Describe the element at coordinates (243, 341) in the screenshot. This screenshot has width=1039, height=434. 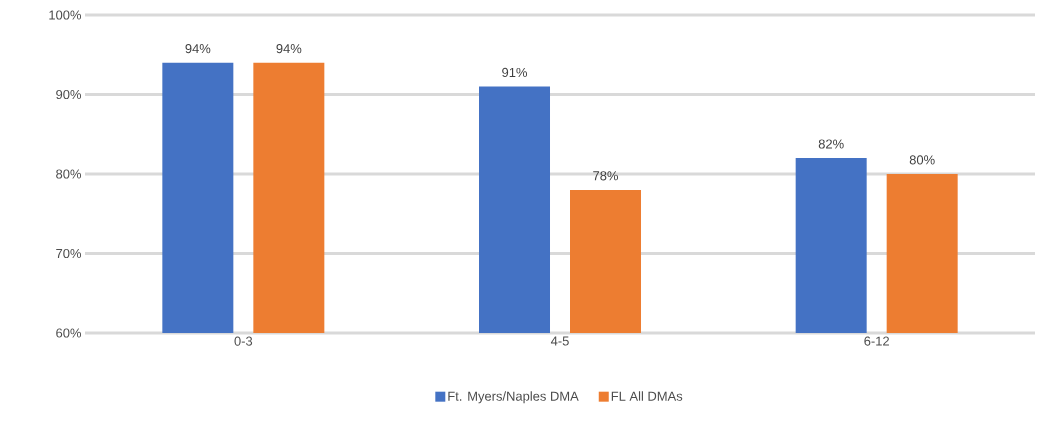
I see `x-tick-label: 0-3` at that location.